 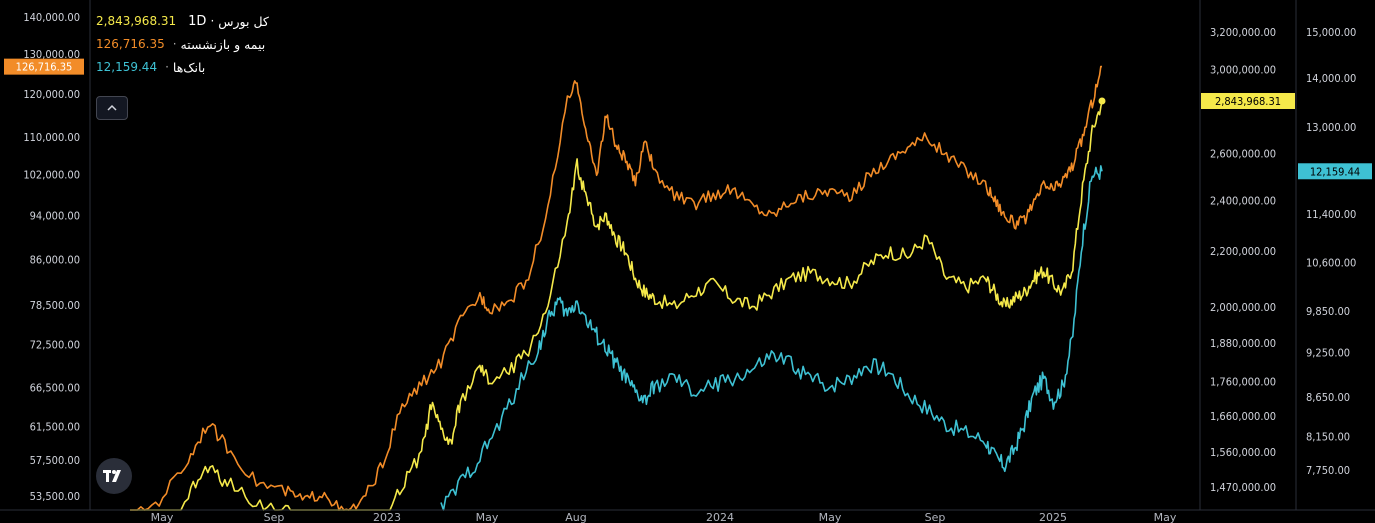 I want to click on right2-tick-label: 9,250.00, so click(x=1328, y=353).